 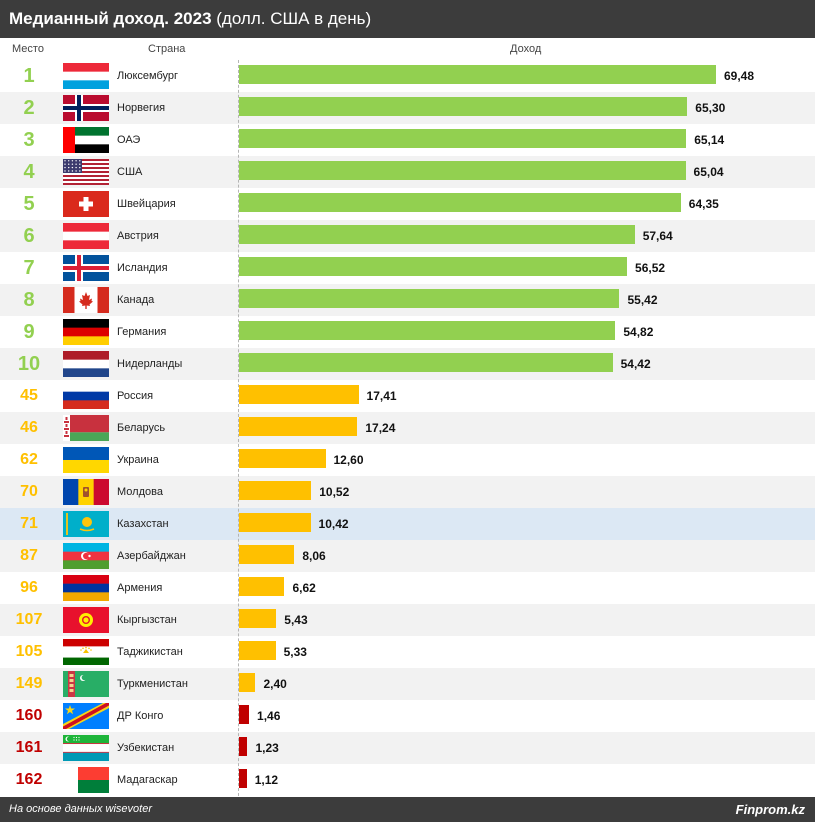 What do you see at coordinates (407, 684) in the screenshot?
I see `table-row: 149 Туркменистан 2,40` at bounding box center [407, 684].